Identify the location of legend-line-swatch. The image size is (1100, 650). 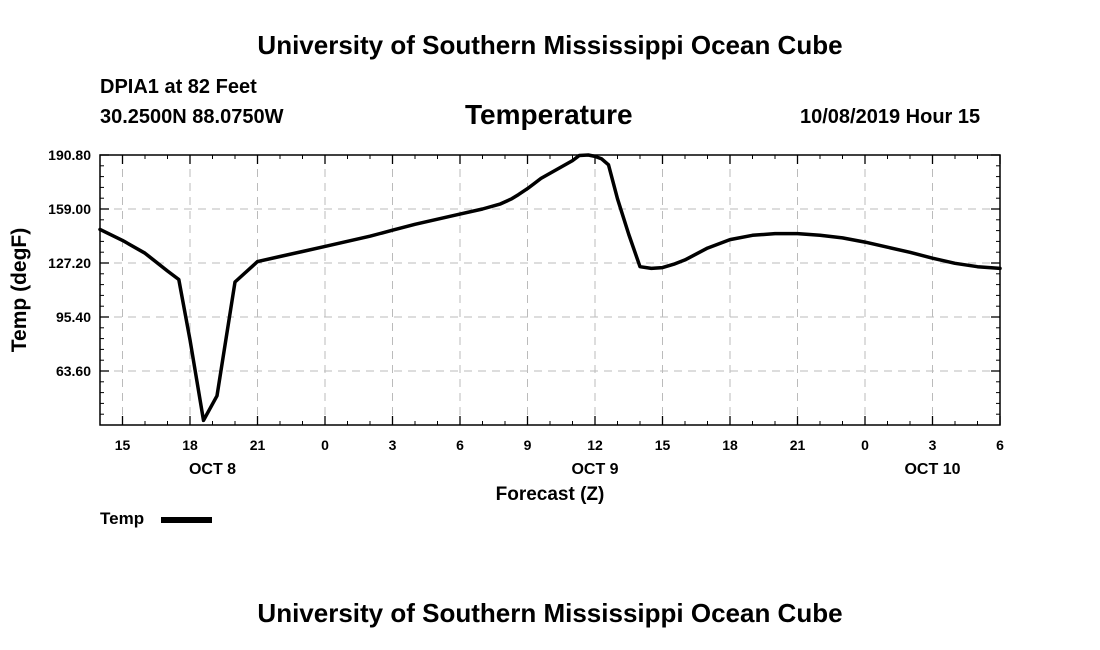
(186, 520).